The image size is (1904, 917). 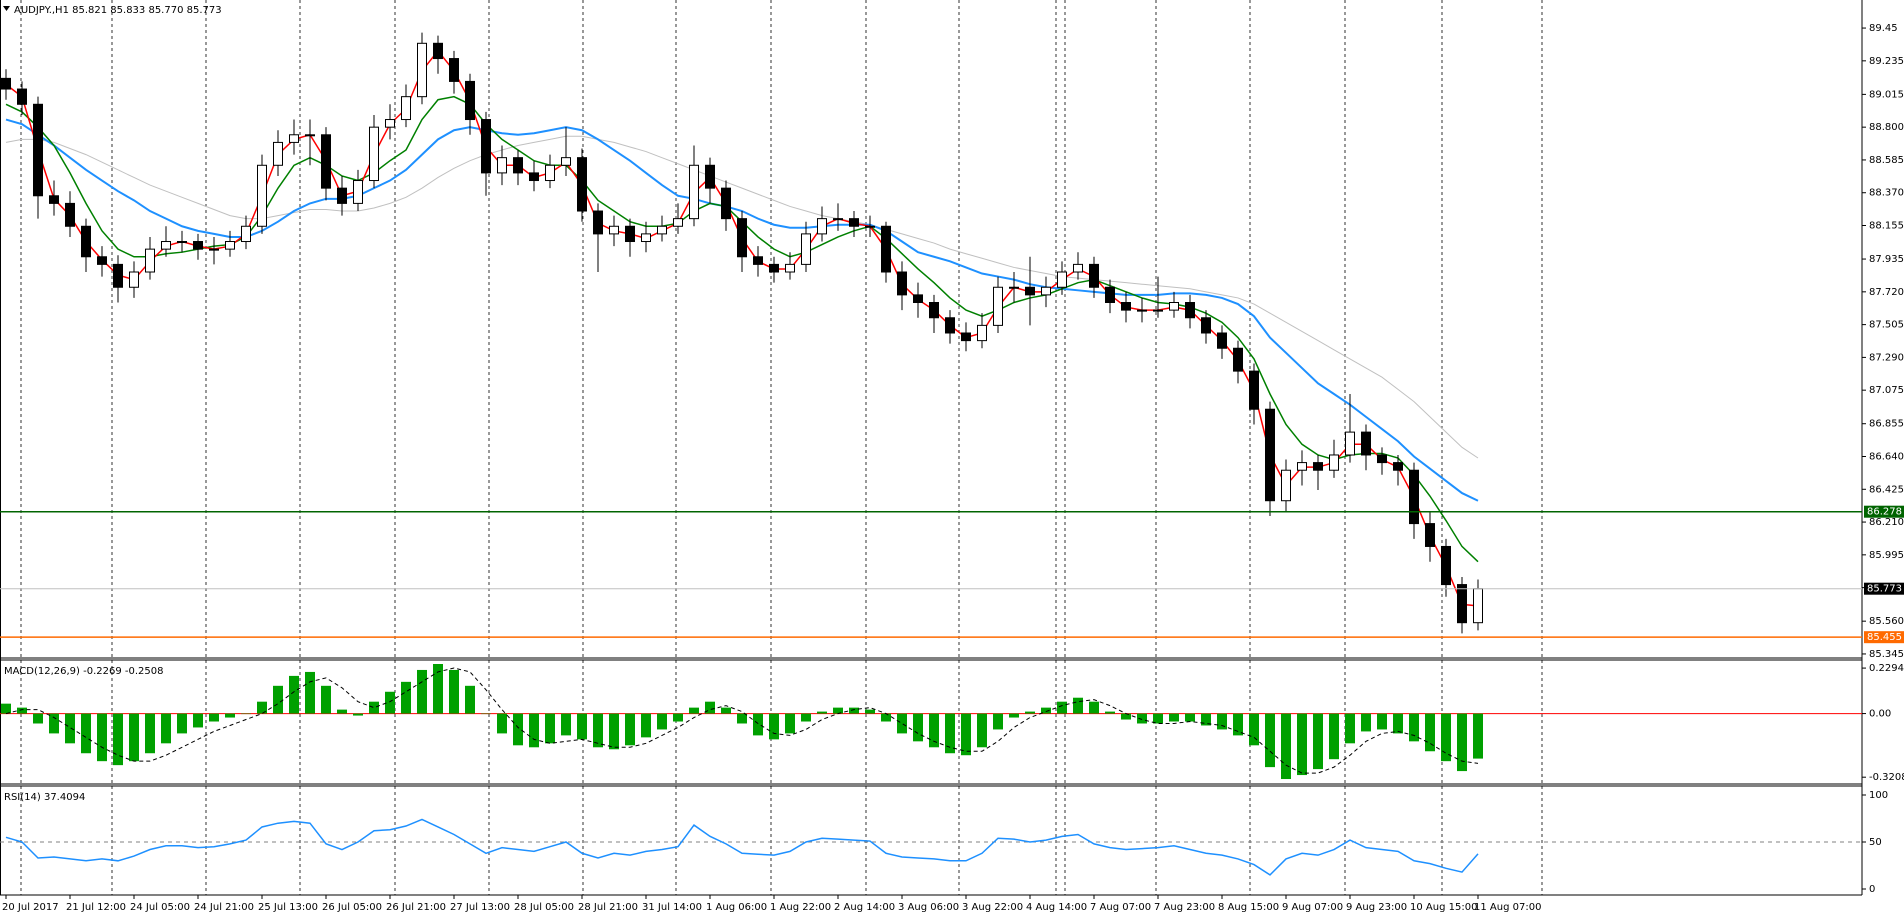 I want to click on x-tick-label: 31 Jul 14:00, so click(x=672, y=907).